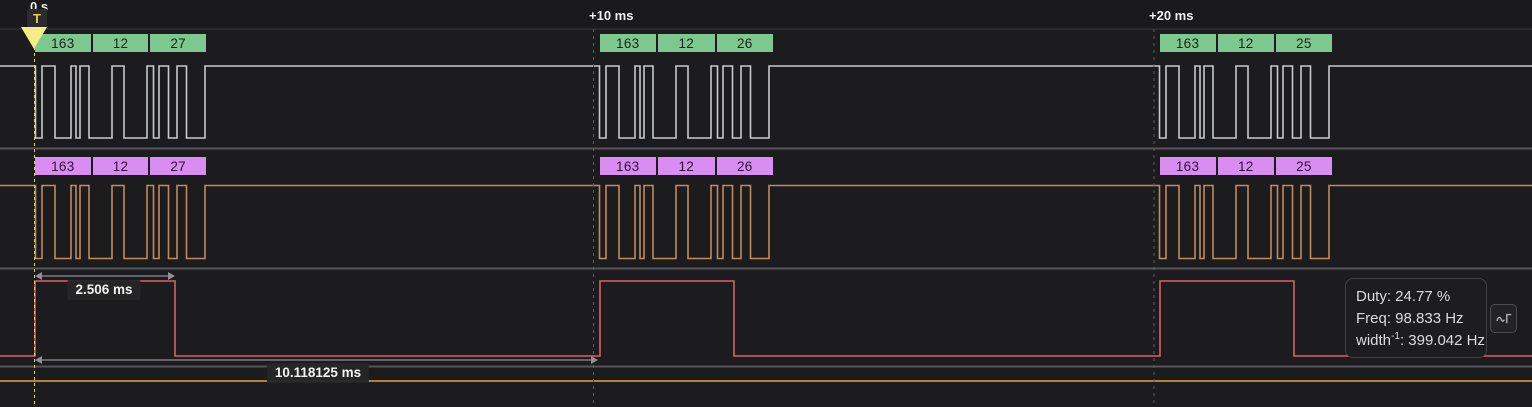 This screenshot has height=407, width=1532. What do you see at coordinates (611, 15) in the screenshot?
I see `timeline-marker-label: +10 ms` at bounding box center [611, 15].